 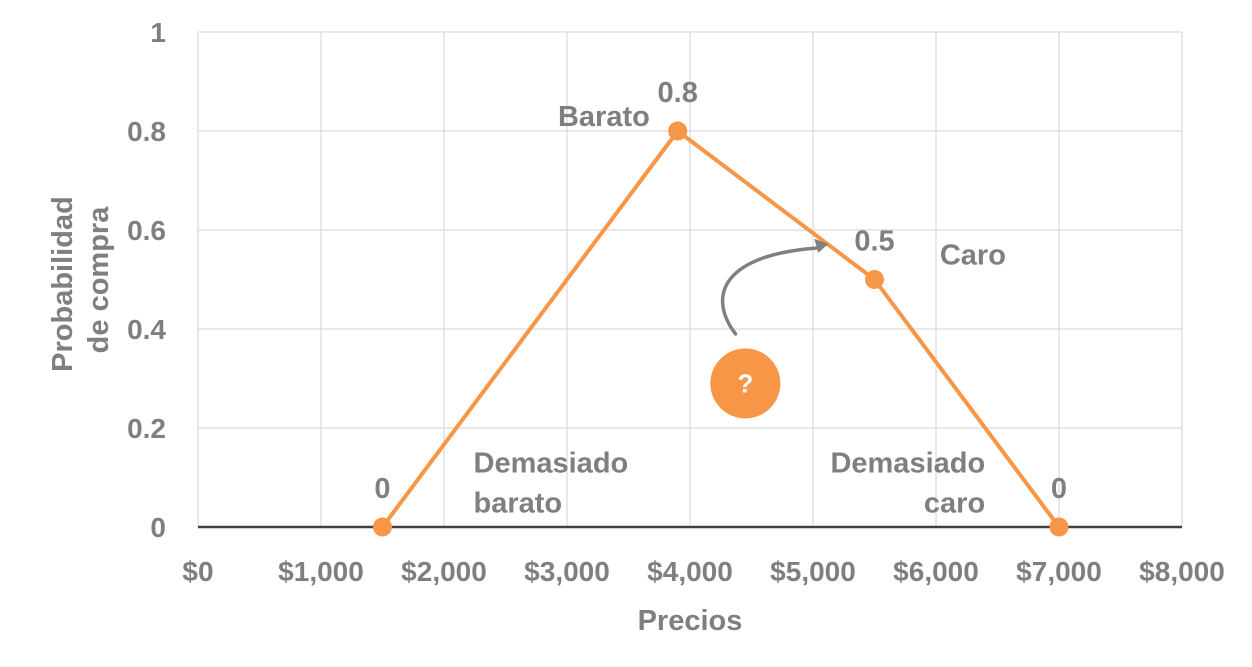 I want to click on x-tick-label-3: $3,000, so click(x=567, y=571).